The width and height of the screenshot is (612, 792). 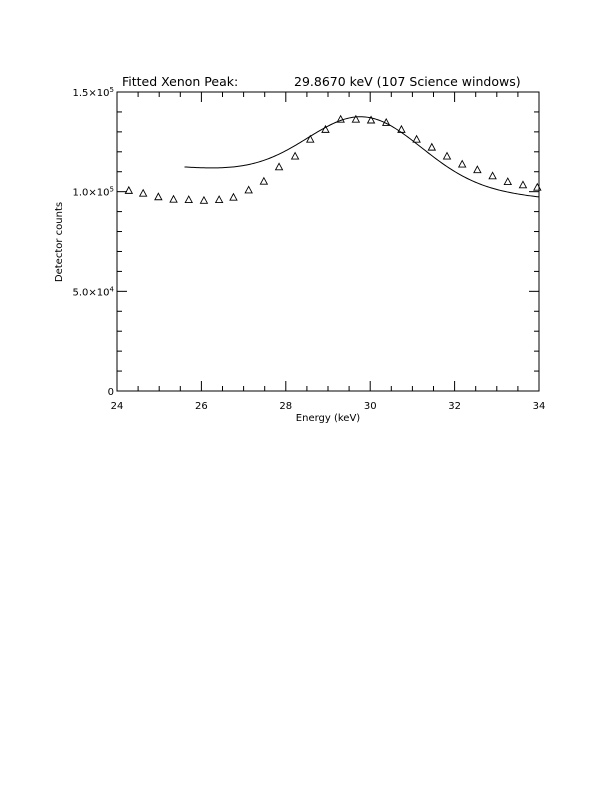 I want to click on fit-curve, so click(x=362, y=157).